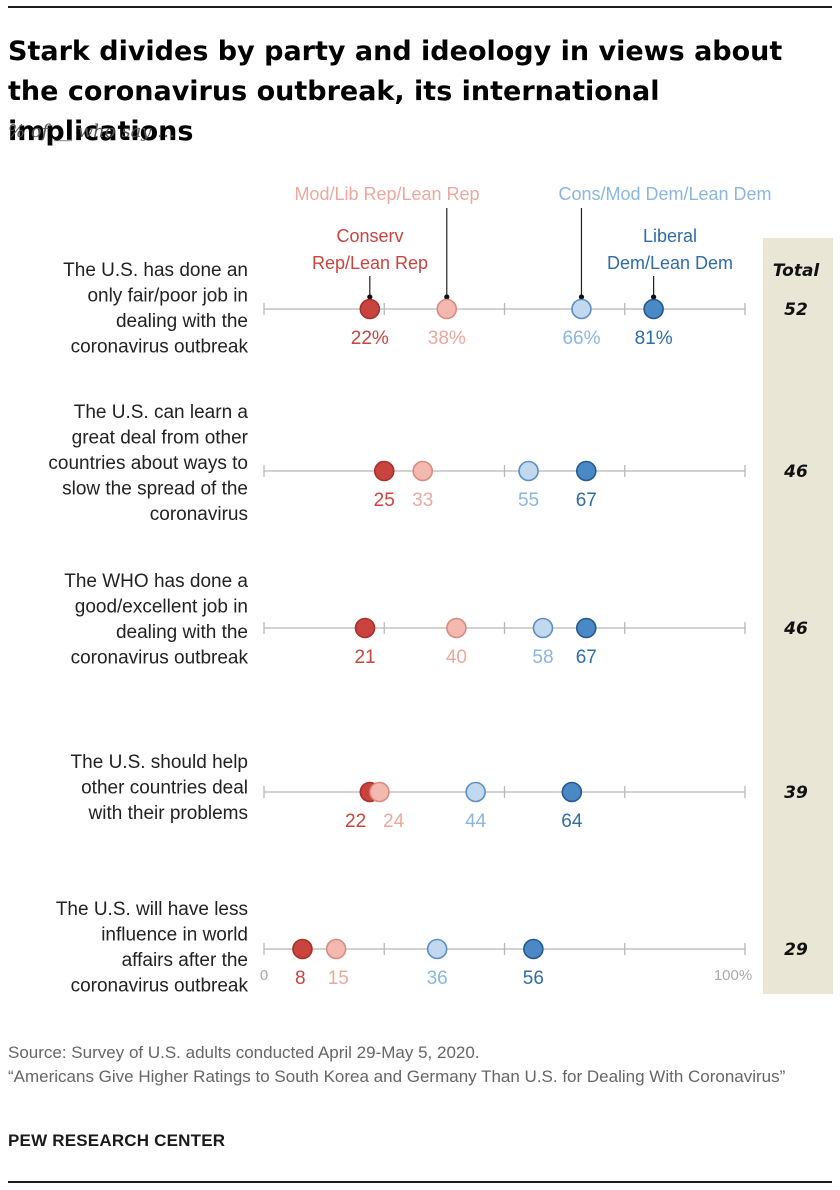 Image resolution: width=840 pixels, height=1190 pixels. Describe the element at coordinates (164, 788) in the screenshot. I see `question-text-line: other countries deal` at that location.